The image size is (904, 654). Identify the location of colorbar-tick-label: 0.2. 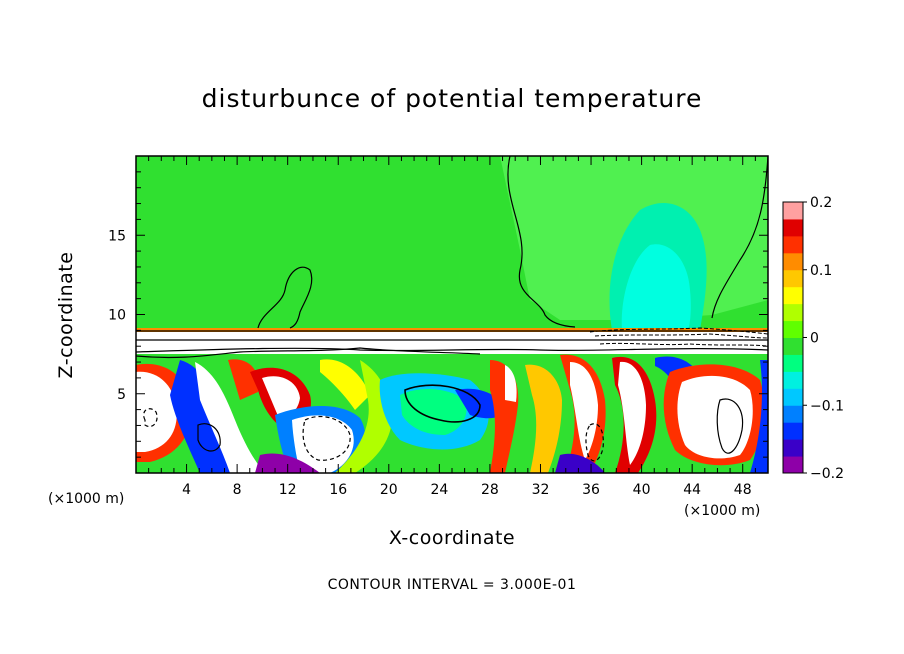
(821, 203).